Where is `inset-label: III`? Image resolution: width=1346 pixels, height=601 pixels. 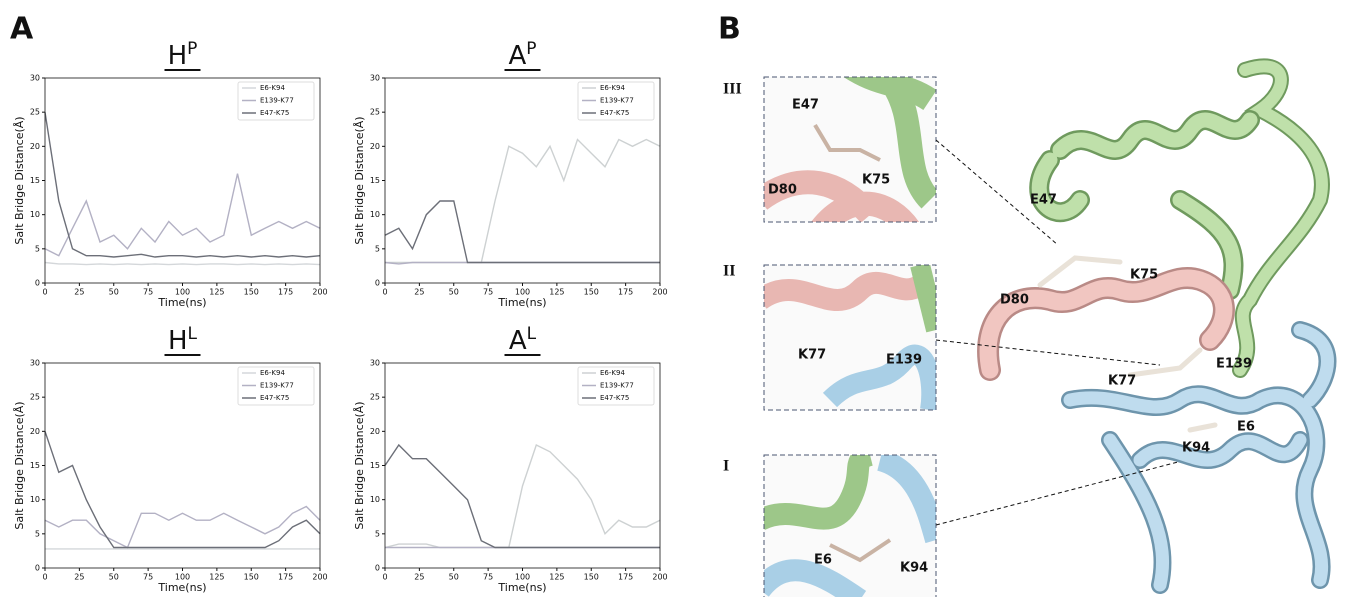 inset-label: III is located at coordinates (732, 89).